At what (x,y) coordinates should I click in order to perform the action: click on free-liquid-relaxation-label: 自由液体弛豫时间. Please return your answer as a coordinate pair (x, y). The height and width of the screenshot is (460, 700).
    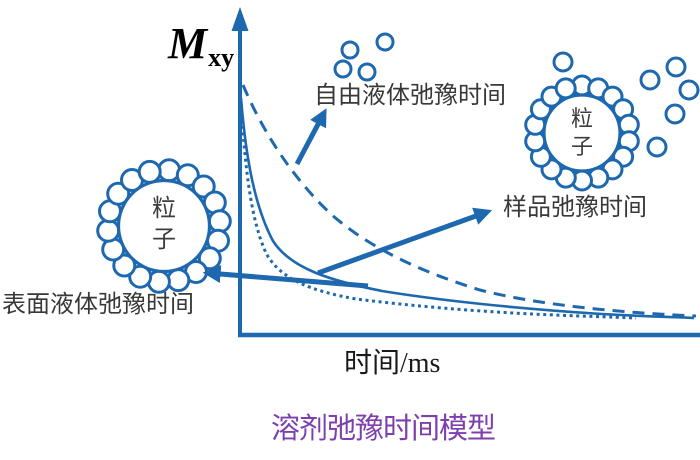
    Looking at the image, I should click on (410, 96).